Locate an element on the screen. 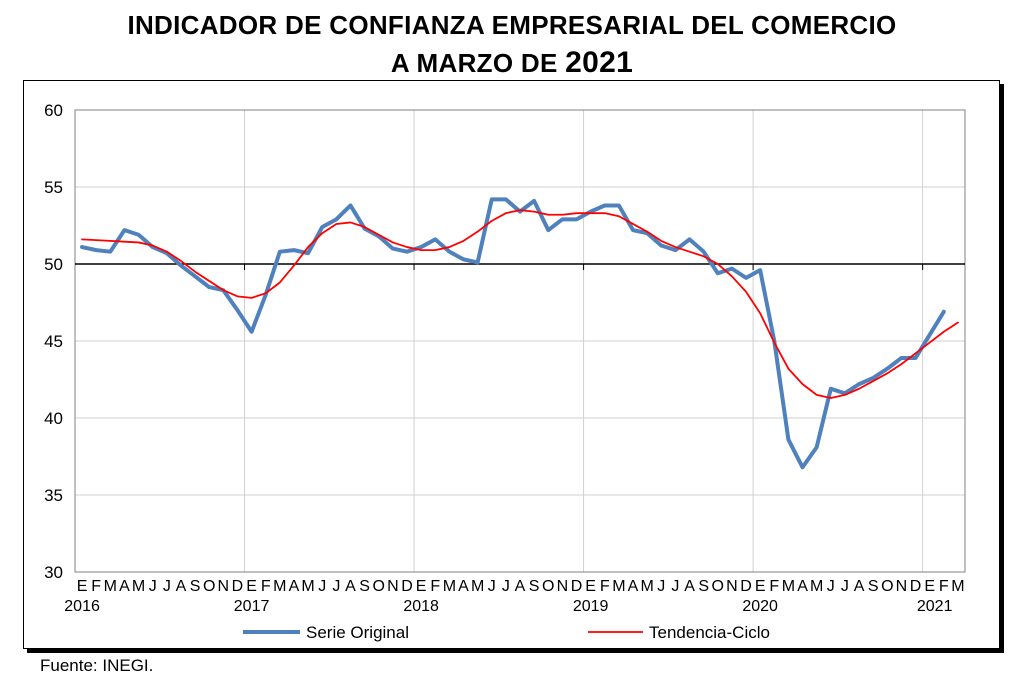  y-tick-label-60: 60 is located at coordinates (53, 110).